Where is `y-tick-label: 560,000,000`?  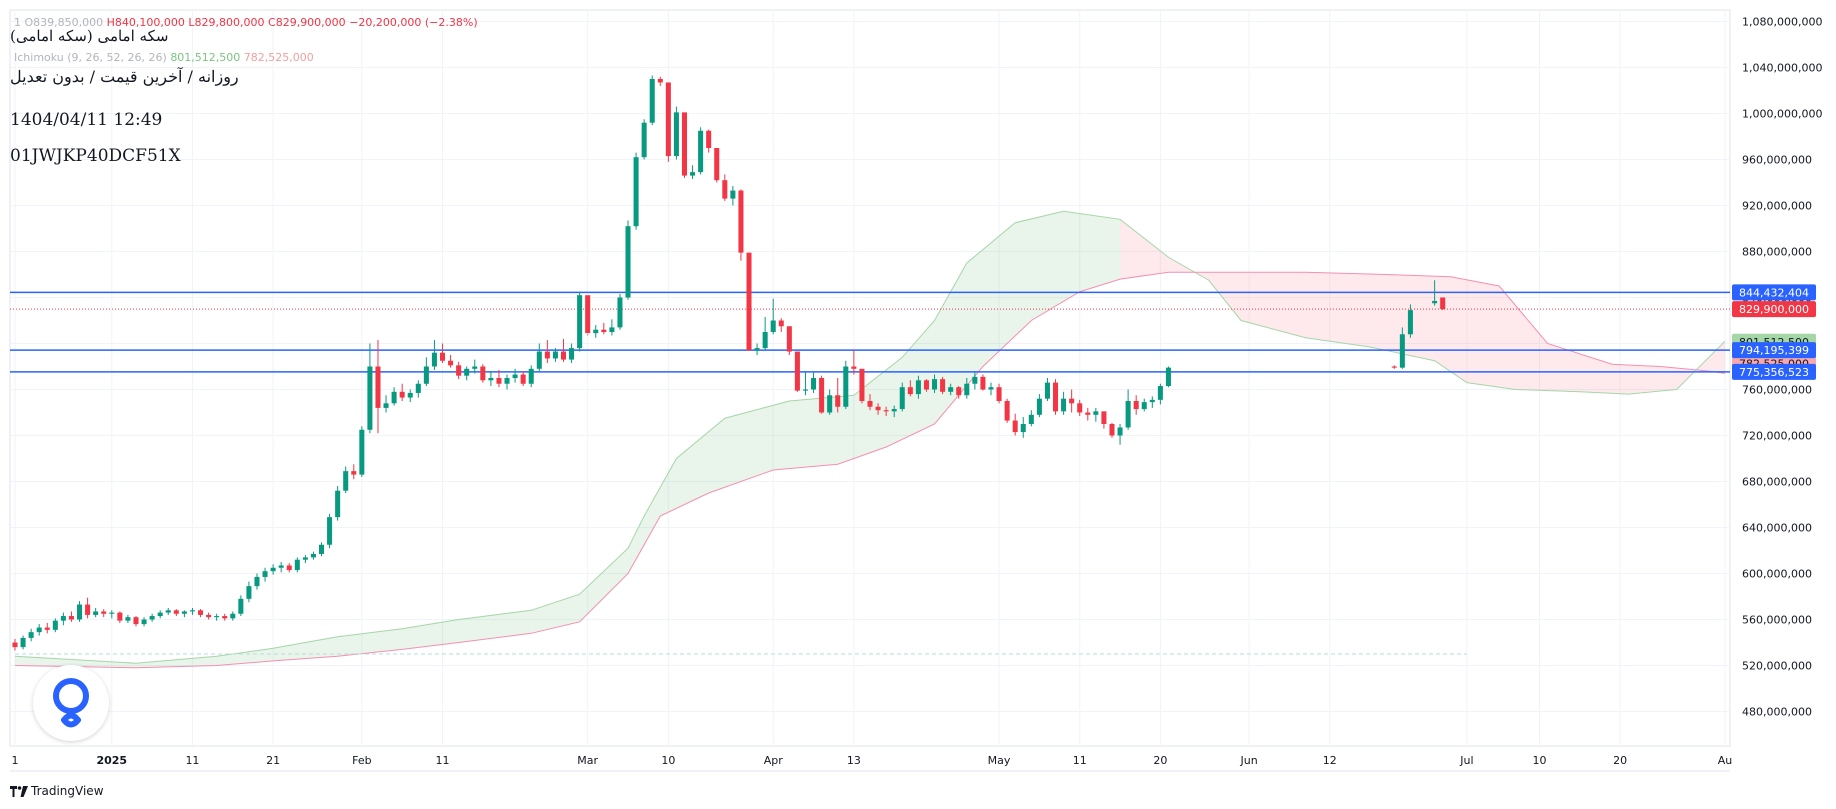 y-tick-label: 560,000,000 is located at coordinates (1777, 620).